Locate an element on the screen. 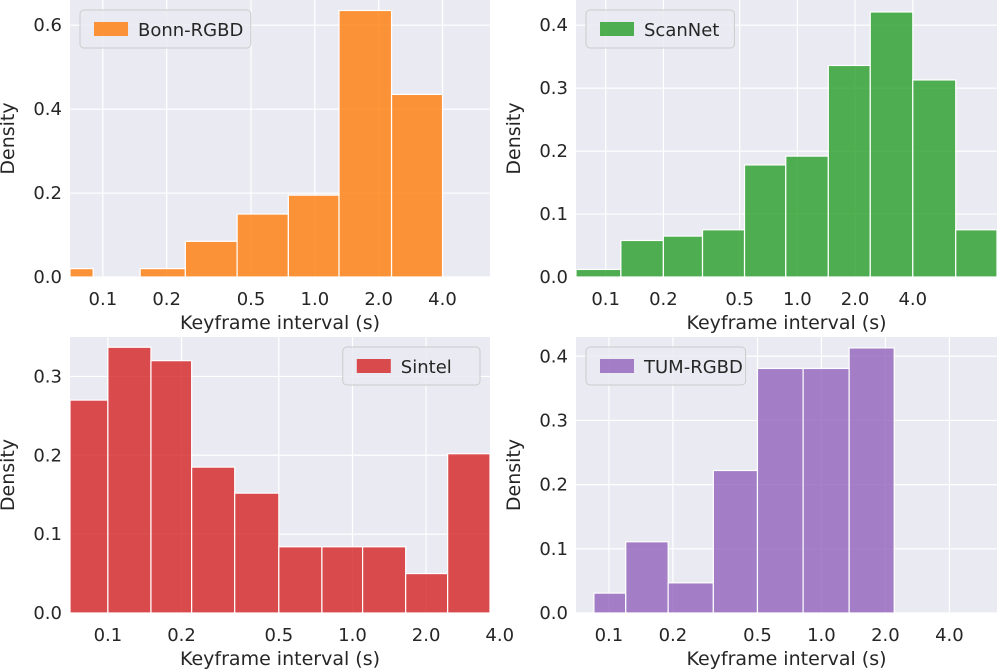 This screenshot has width=997, height=670. legend: Sintel is located at coordinates (411, 366).